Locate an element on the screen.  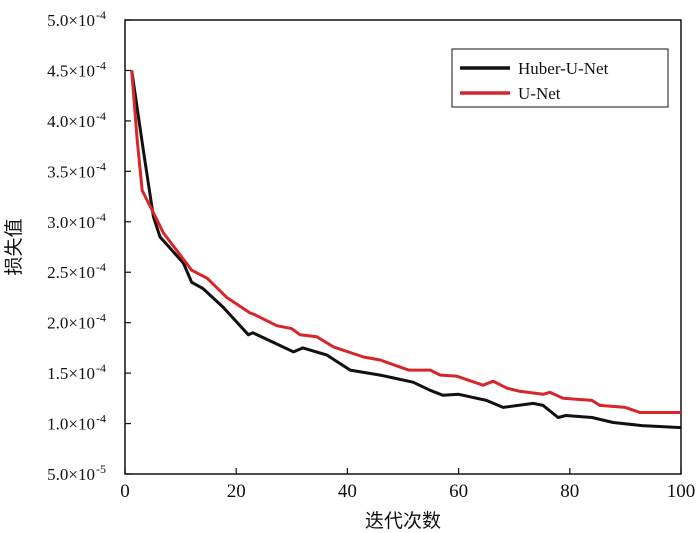
y-axis-label: 损失值 is located at coordinates (14, 246).